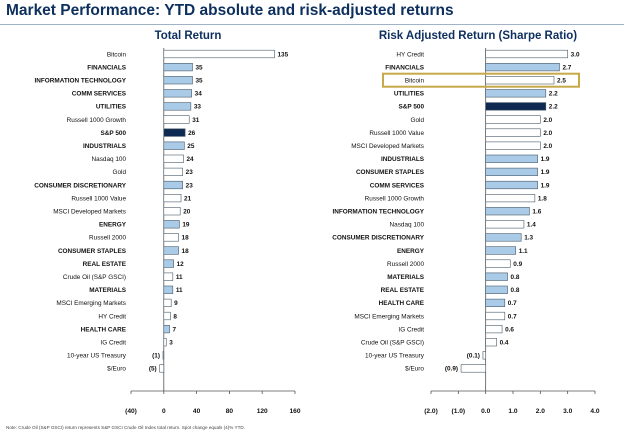 Image resolution: width=624 pixels, height=436 pixels. What do you see at coordinates (415, 81) in the screenshot?
I see `sharpe-category-bitcoin: Bitcoin` at bounding box center [415, 81].